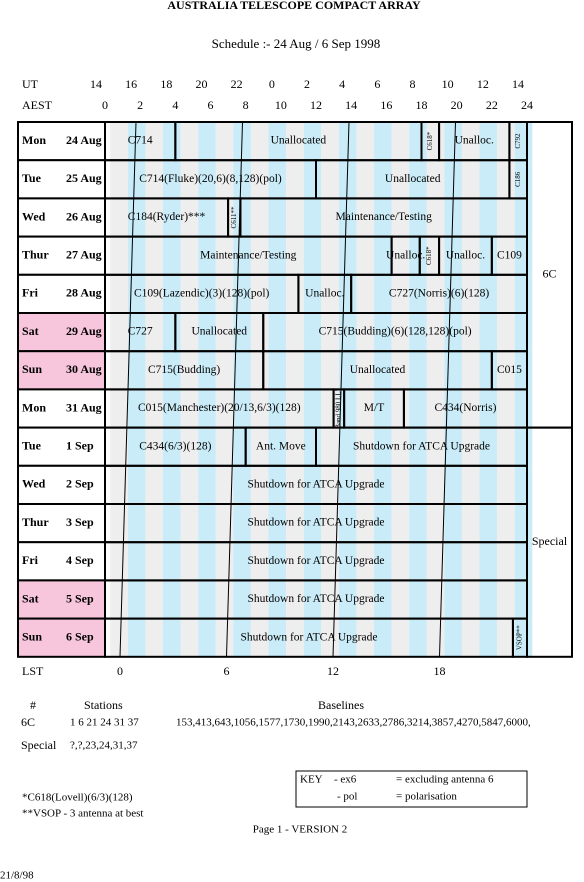 Image resolution: width=584 pixels, height=882 pixels. What do you see at coordinates (84, 369) in the screenshot?
I see `date: 30 Aug` at bounding box center [84, 369].